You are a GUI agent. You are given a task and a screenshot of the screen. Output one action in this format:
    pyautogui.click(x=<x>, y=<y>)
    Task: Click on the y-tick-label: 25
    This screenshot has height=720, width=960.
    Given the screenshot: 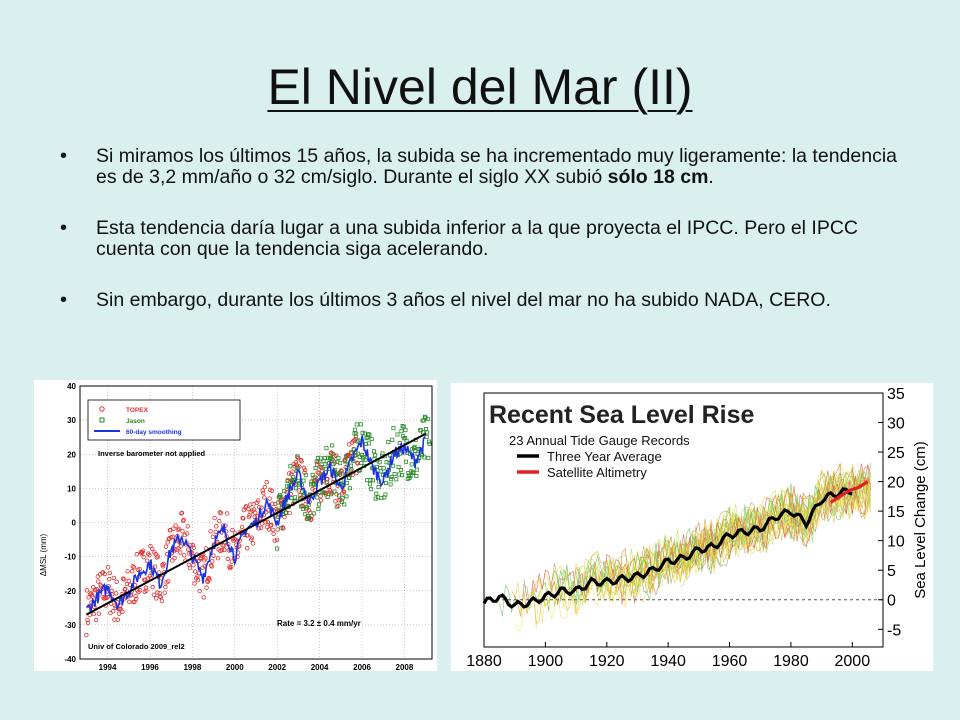 What is the action you would take?
    pyautogui.click(x=896, y=453)
    